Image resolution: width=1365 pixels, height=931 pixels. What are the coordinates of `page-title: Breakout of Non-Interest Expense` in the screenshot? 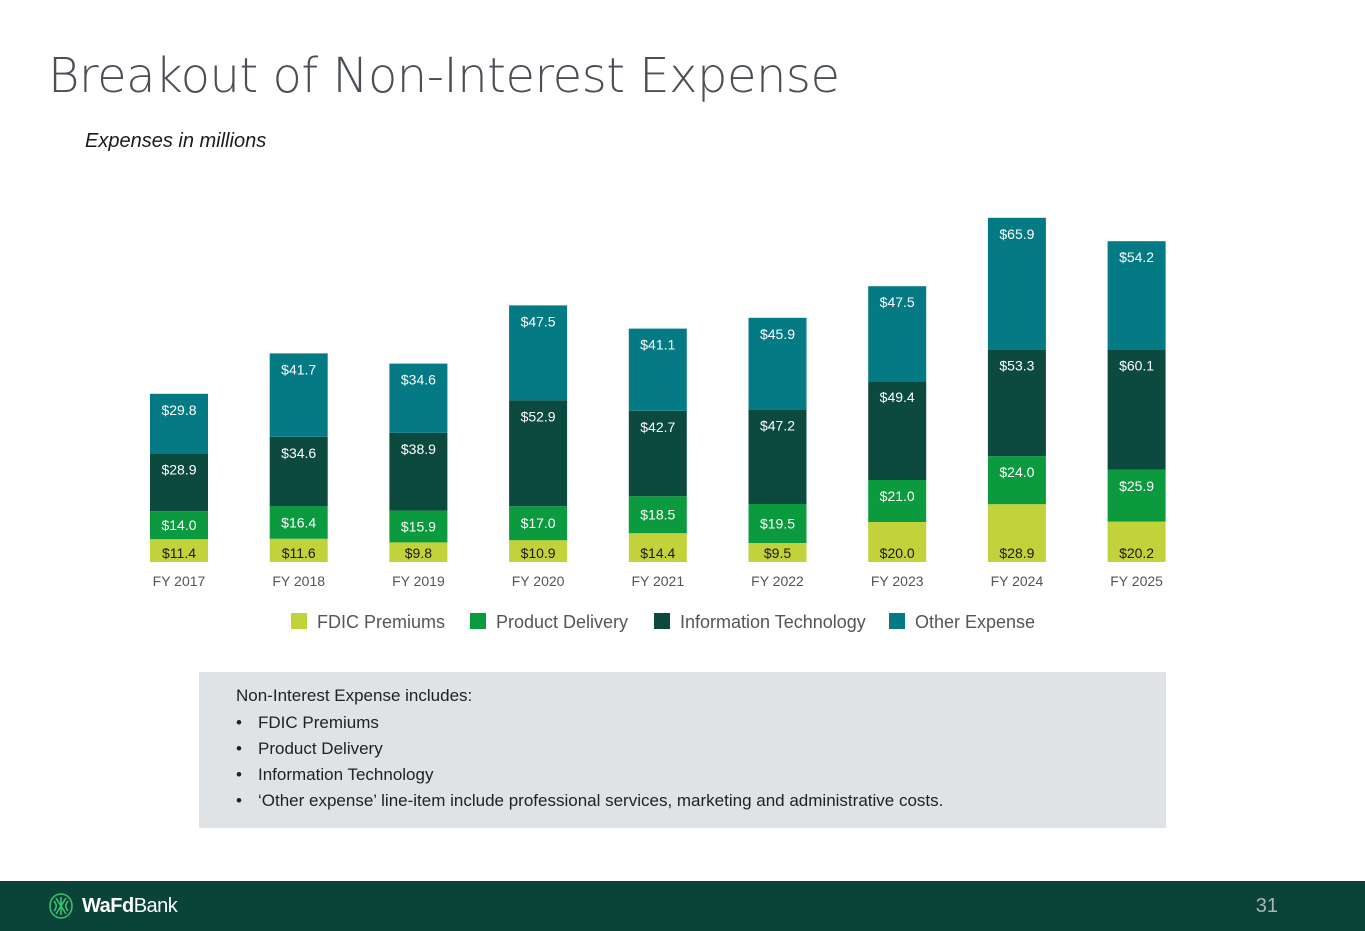 It's located at (444, 76).